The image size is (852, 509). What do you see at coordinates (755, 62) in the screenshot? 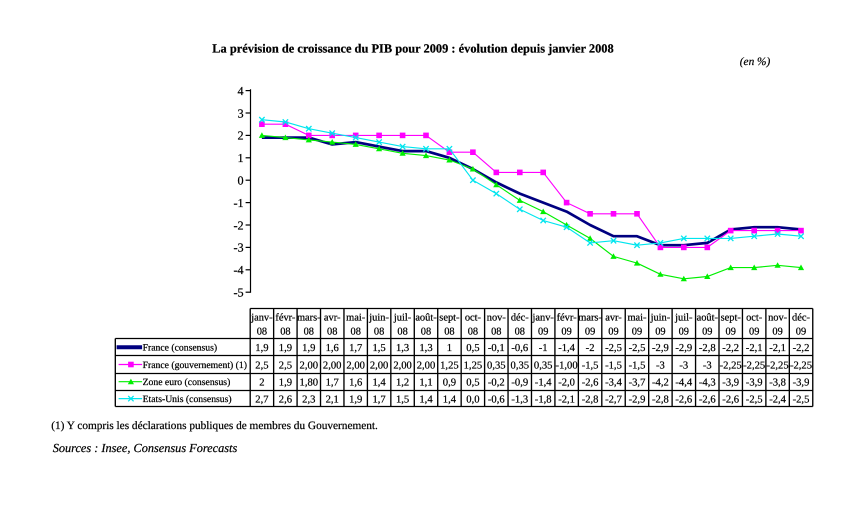
I see `svg-text: (en %)` at bounding box center [755, 62].